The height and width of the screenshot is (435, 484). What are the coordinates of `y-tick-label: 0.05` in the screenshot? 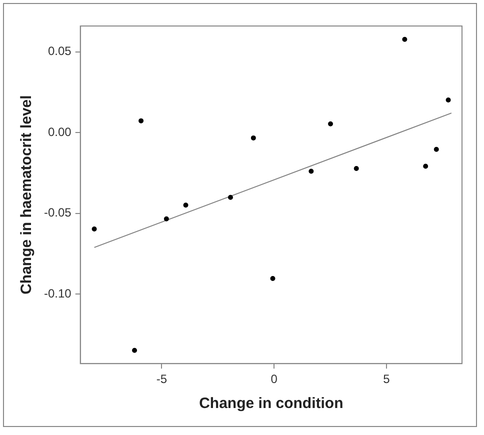 It's located at (60, 51).